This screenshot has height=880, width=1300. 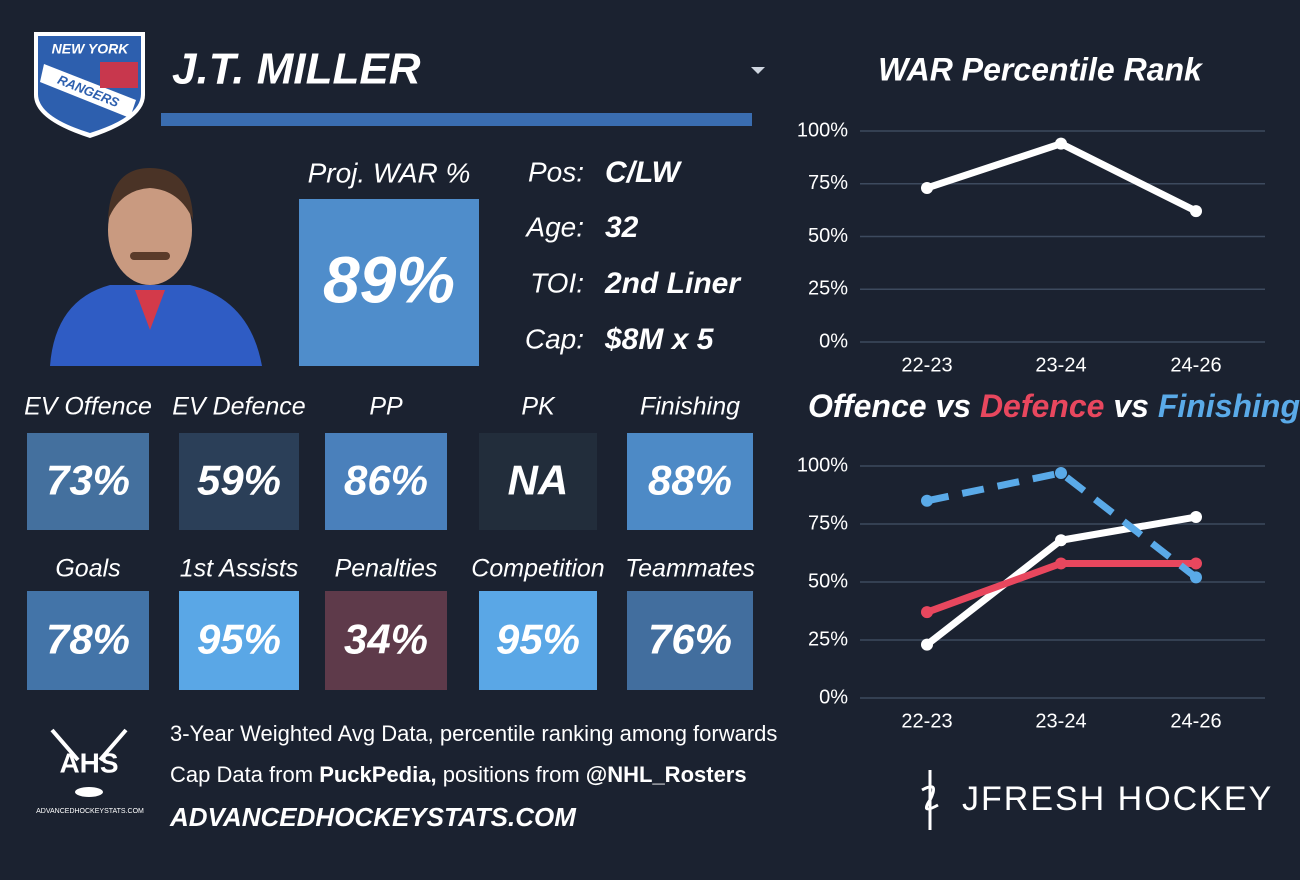 What do you see at coordinates (90, 811) in the screenshot?
I see `ahs-url: ADVANCEDHOCKEYSTATS.COM` at bounding box center [90, 811].